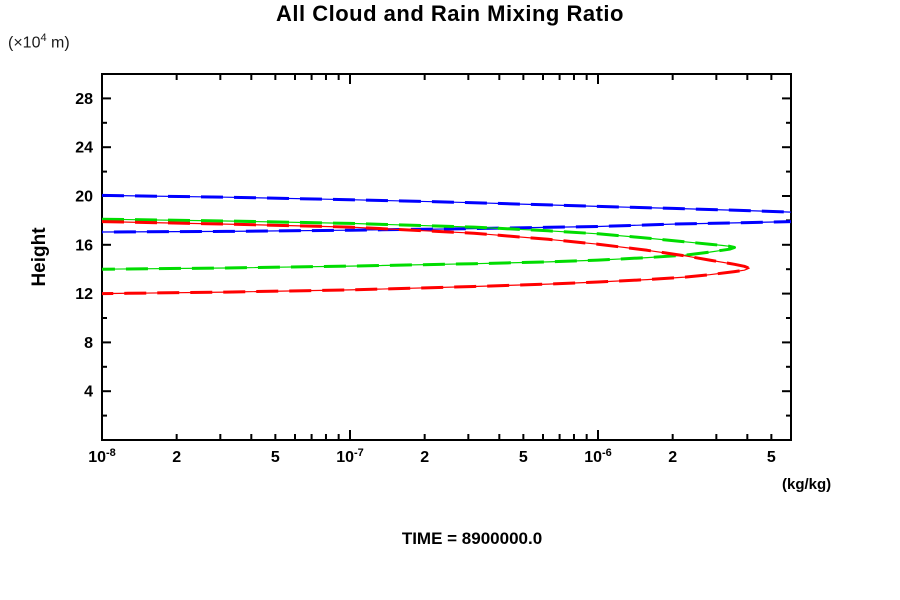 The height and width of the screenshot is (600, 900). I want to click on series-group, so click(446, 244).